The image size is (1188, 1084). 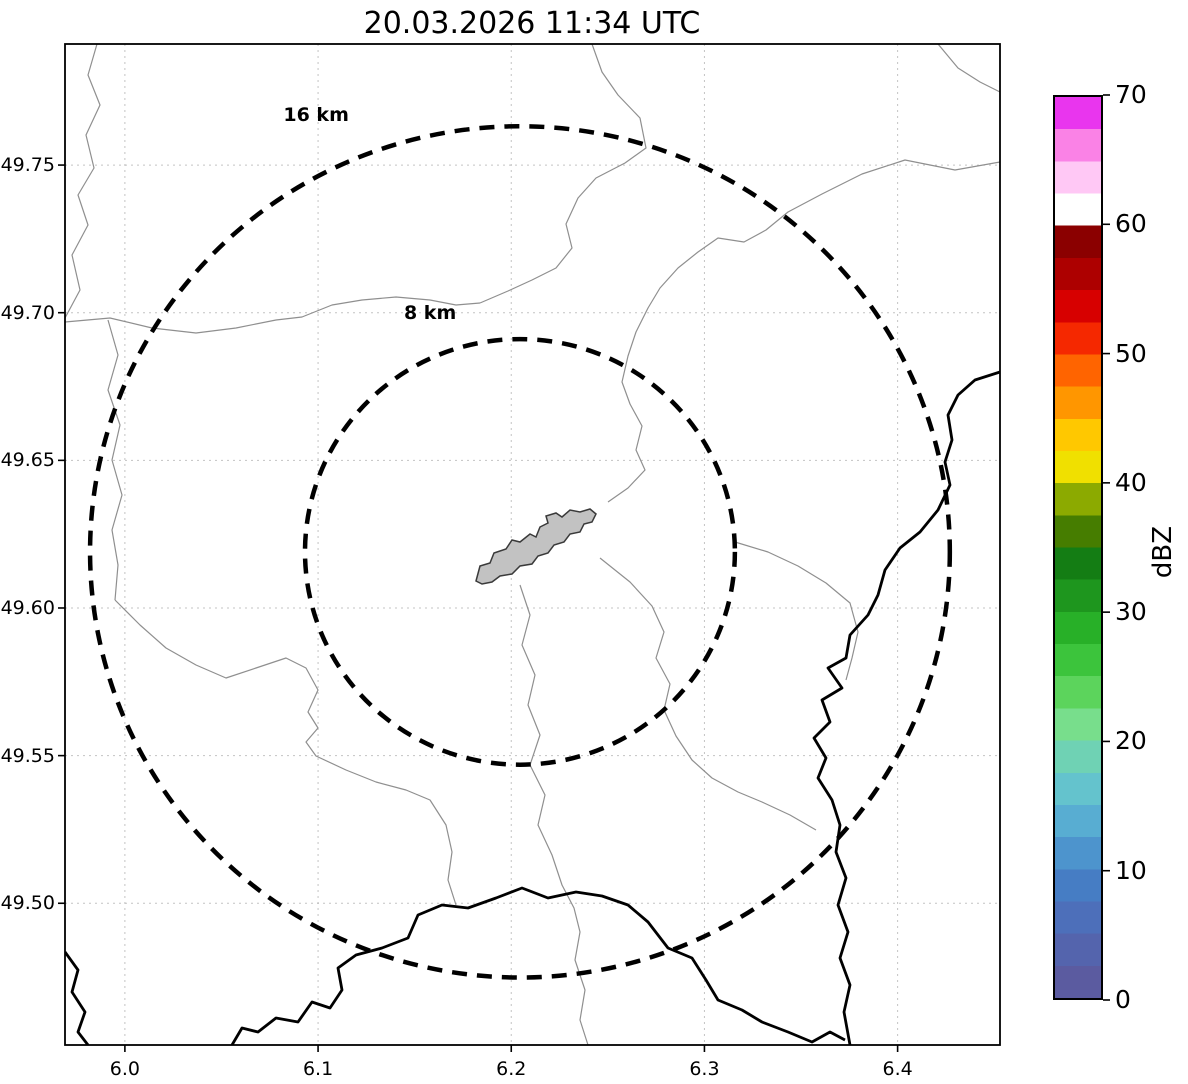 I want to click on y-tick-label: 49.75, so click(x=27, y=165).